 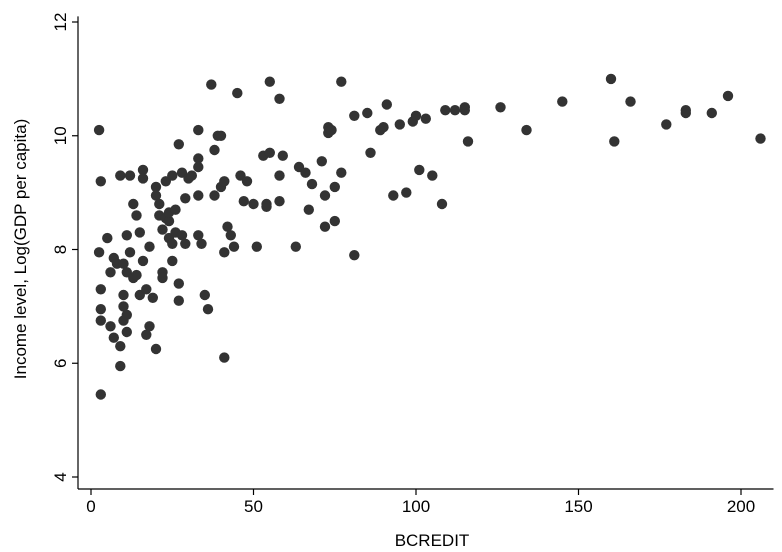 What do you see at coordinates (578, 506) in the screenshot?
I see `x-tick-label: 150` at bounding box center [578, 506].